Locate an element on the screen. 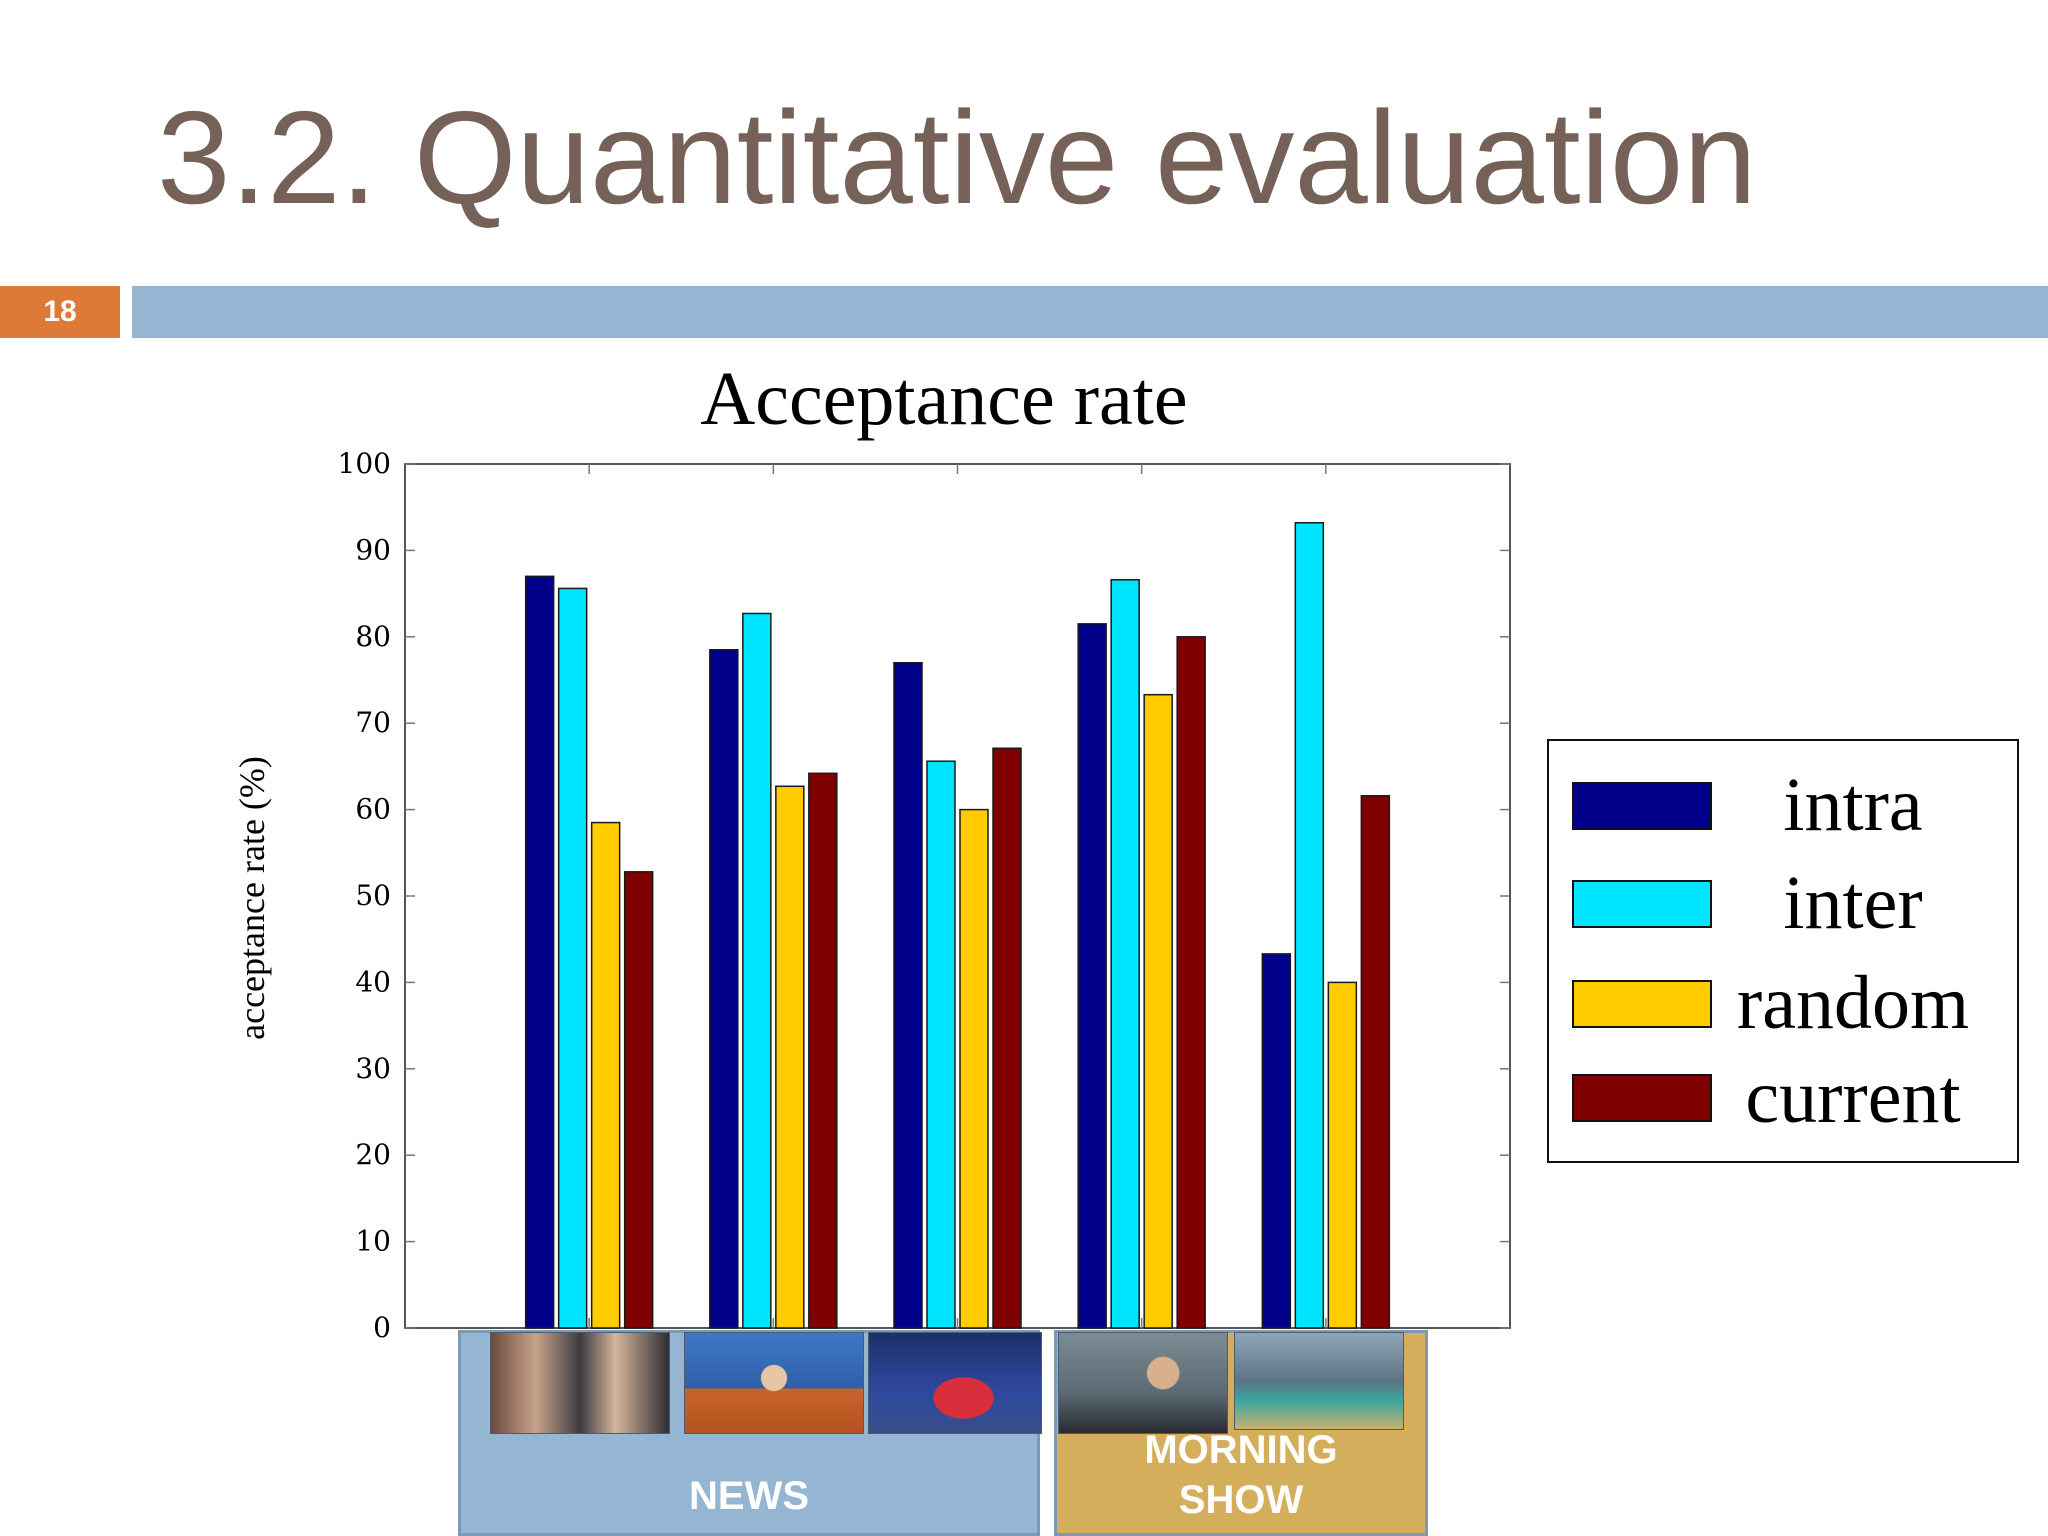  morning-show-label-line2: SHOW is located at coordinates (1241, 1500).